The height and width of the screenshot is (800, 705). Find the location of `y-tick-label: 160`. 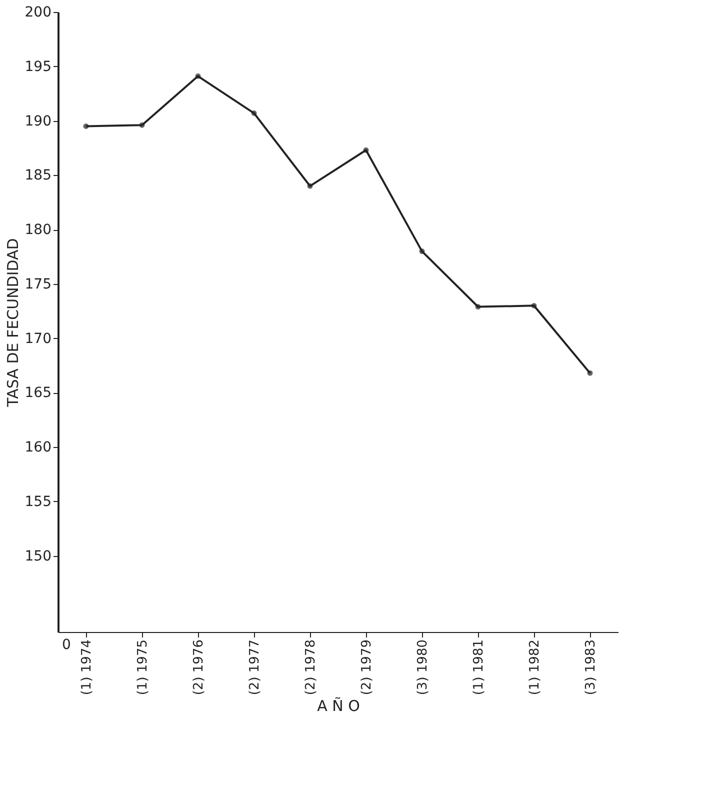

y-tick-label: 160 is located at coordinates (38, 448).